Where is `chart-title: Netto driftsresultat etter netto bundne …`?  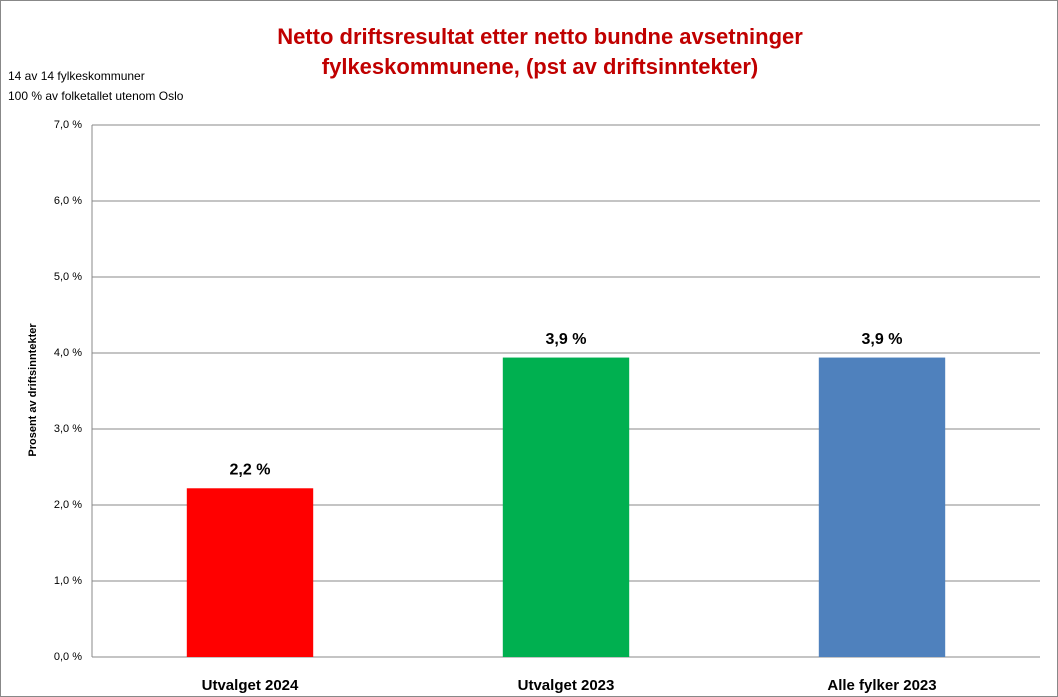 chart-title: Netto driftsresultat etter netto bundne … is located at coordinates (540, 36).